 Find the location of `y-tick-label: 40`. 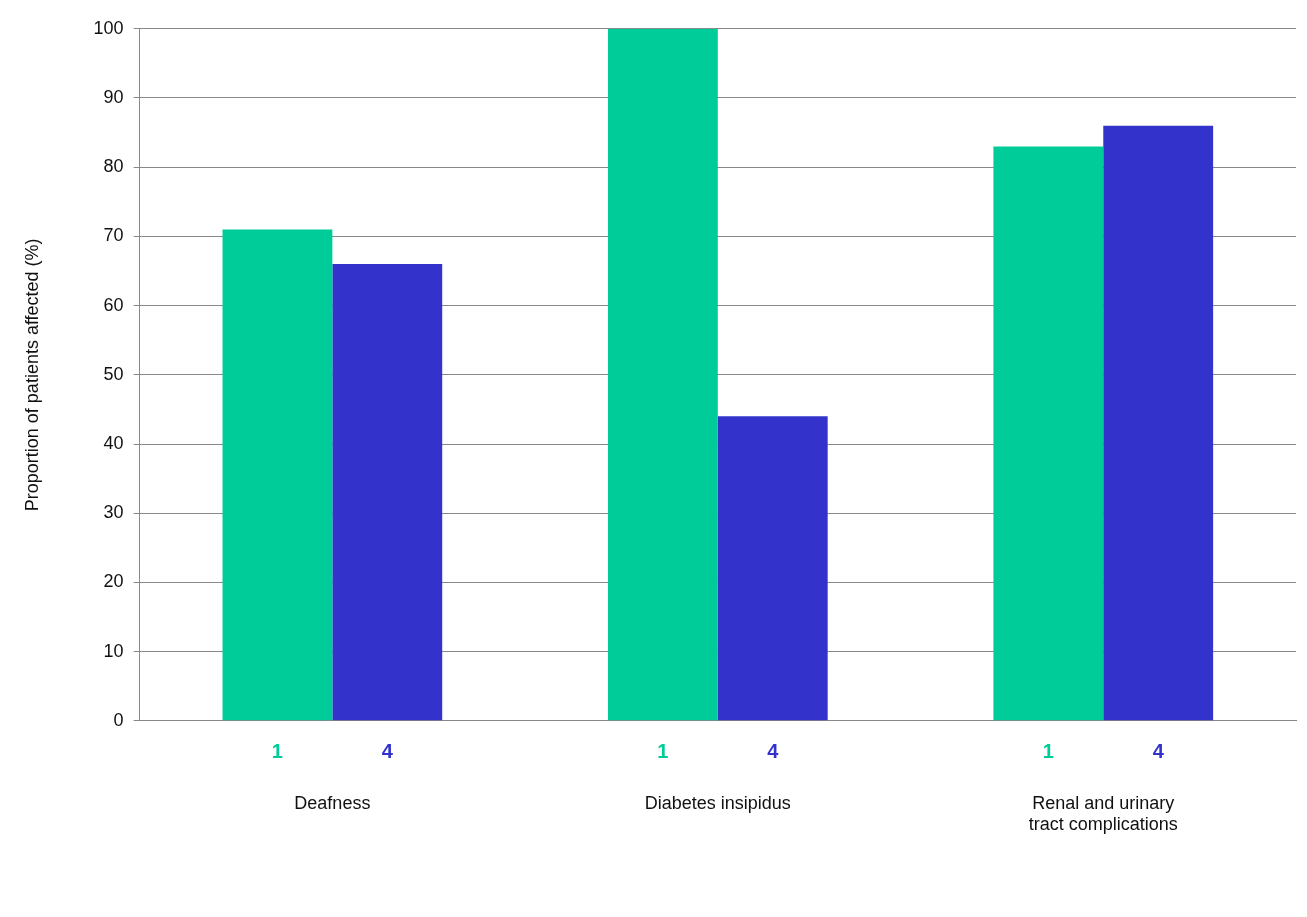

y-tick-label: 40 is located at coordinates (113, 442).